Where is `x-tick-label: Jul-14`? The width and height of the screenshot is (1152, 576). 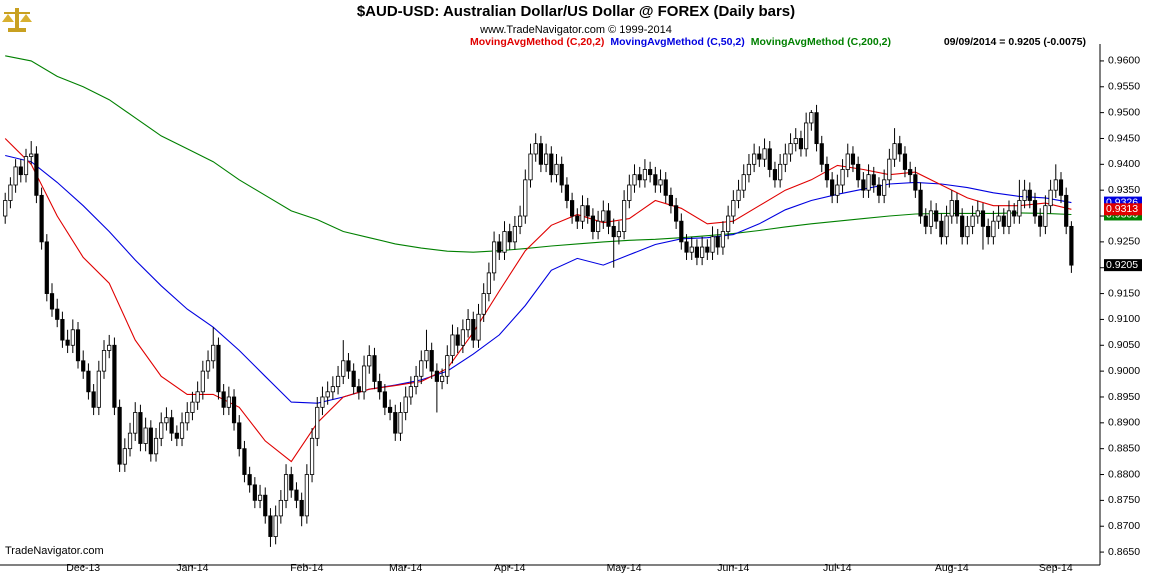
x-tick-label: Jul-14 is located at coordinates (837, 568).